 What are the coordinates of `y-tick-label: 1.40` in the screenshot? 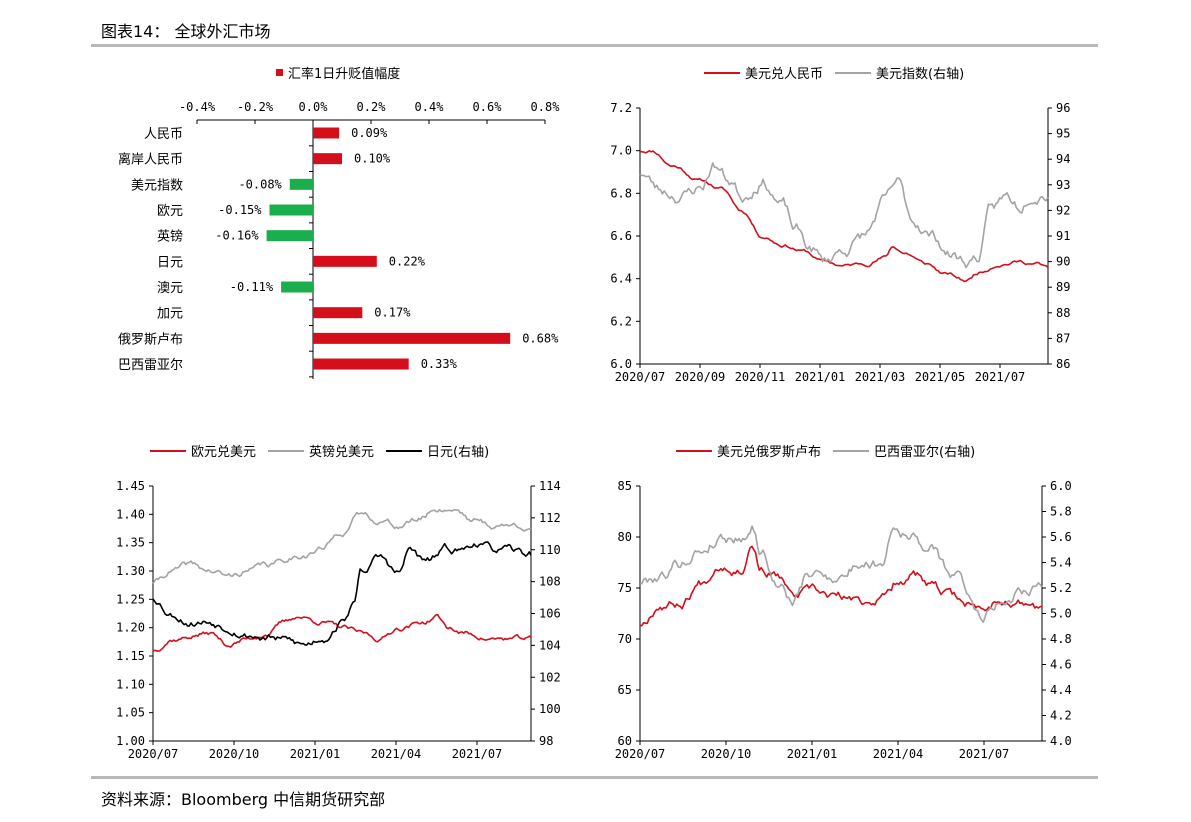 It's located at (130, 514).